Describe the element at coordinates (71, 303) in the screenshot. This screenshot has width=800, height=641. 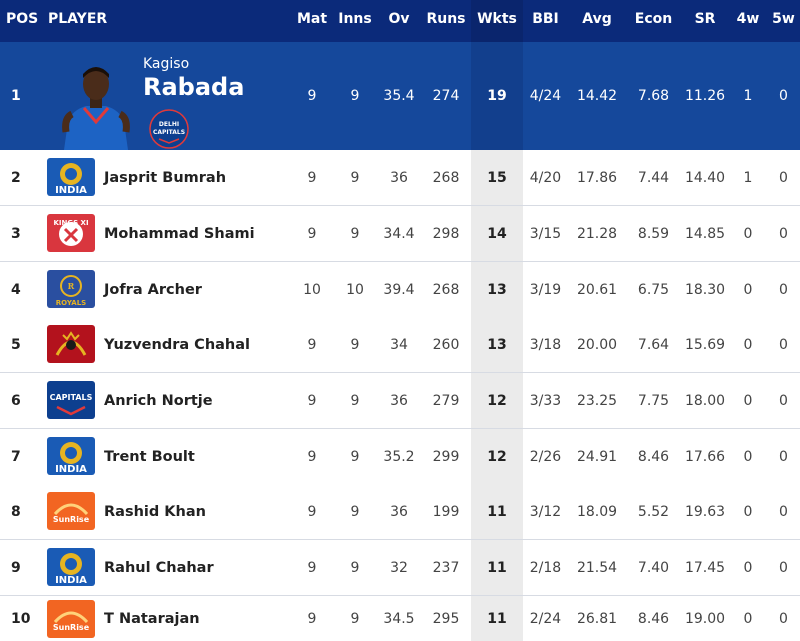
I see `logo-text: ROYALS` at that location.